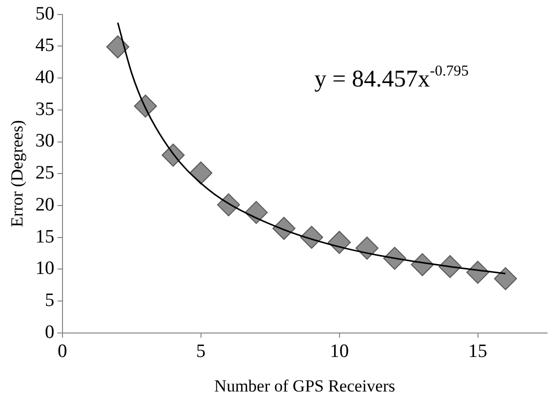 This screenshot has height=405, width=559. I want to click on x-tick-label: 0, so click(63, 351).